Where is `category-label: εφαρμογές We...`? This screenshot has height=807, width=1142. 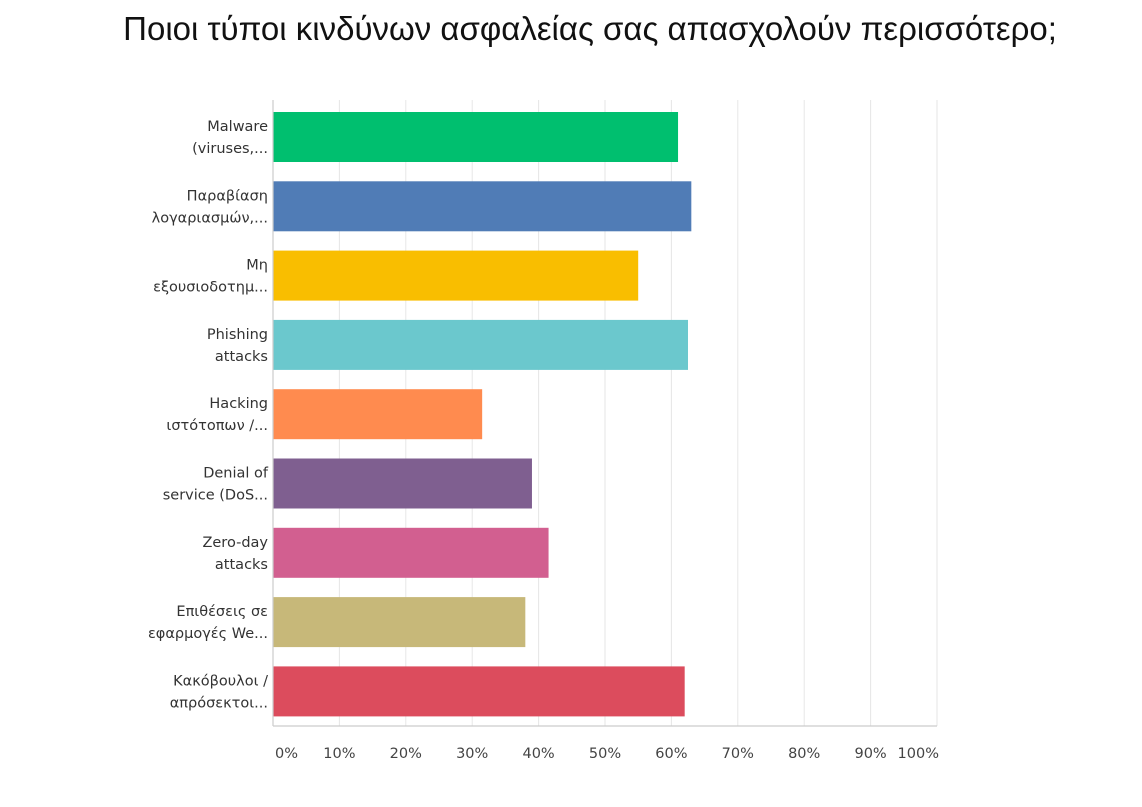 category-label: εφαρμογές We... is located at coordinates (208, 634).